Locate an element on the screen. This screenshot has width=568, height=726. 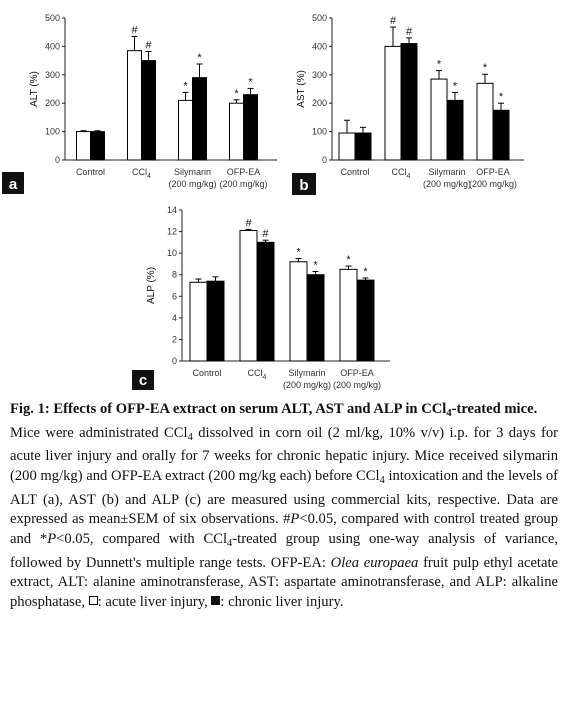
y-tick-label: 4 is located at coordinates (174, 318).